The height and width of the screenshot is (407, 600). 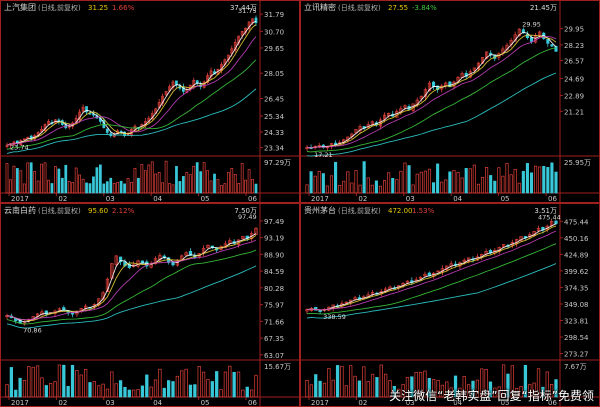 What do you see at coordinates (245, 211) in the screenshot?
I see `volume-peak-label: 7.50万` at bounding box center [245, 211].